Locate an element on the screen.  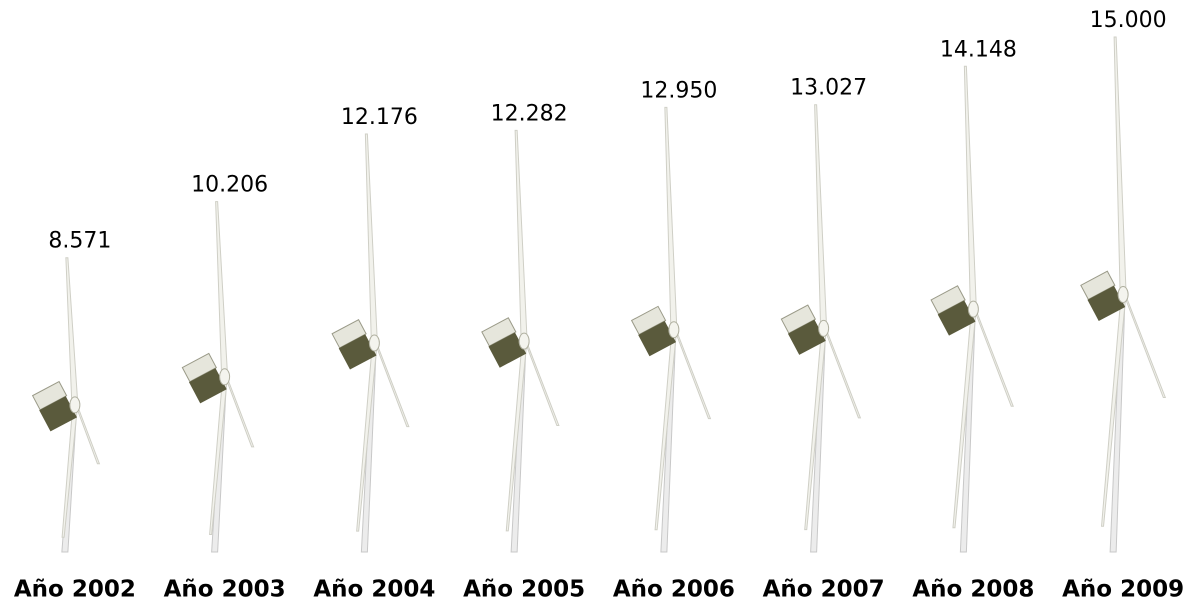
category-label: Año 2002 is located at coordinates (75, 590).